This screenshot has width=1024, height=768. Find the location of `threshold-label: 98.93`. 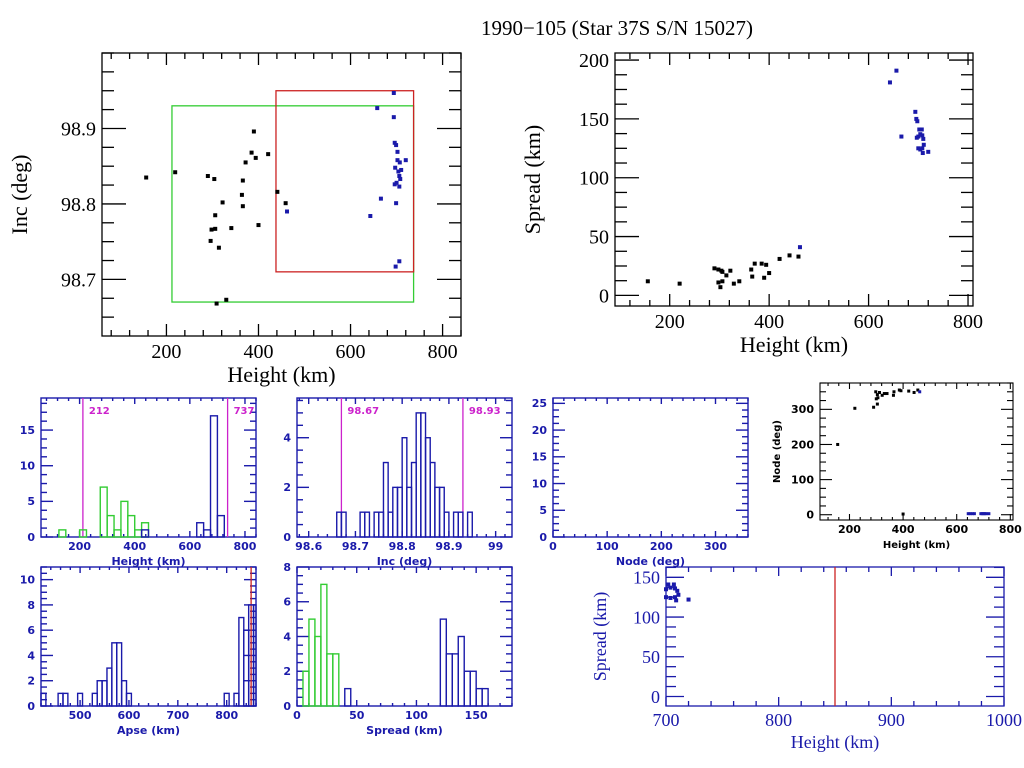

threshold-label: 98.93 is located at coordinates (485, 411).